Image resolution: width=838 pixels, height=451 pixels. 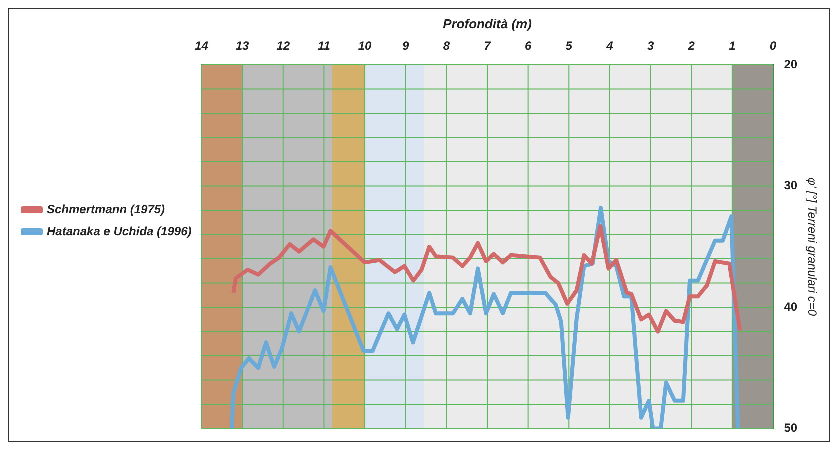 I want to click on x-tick-label: 9, so click(x=406, y=46).